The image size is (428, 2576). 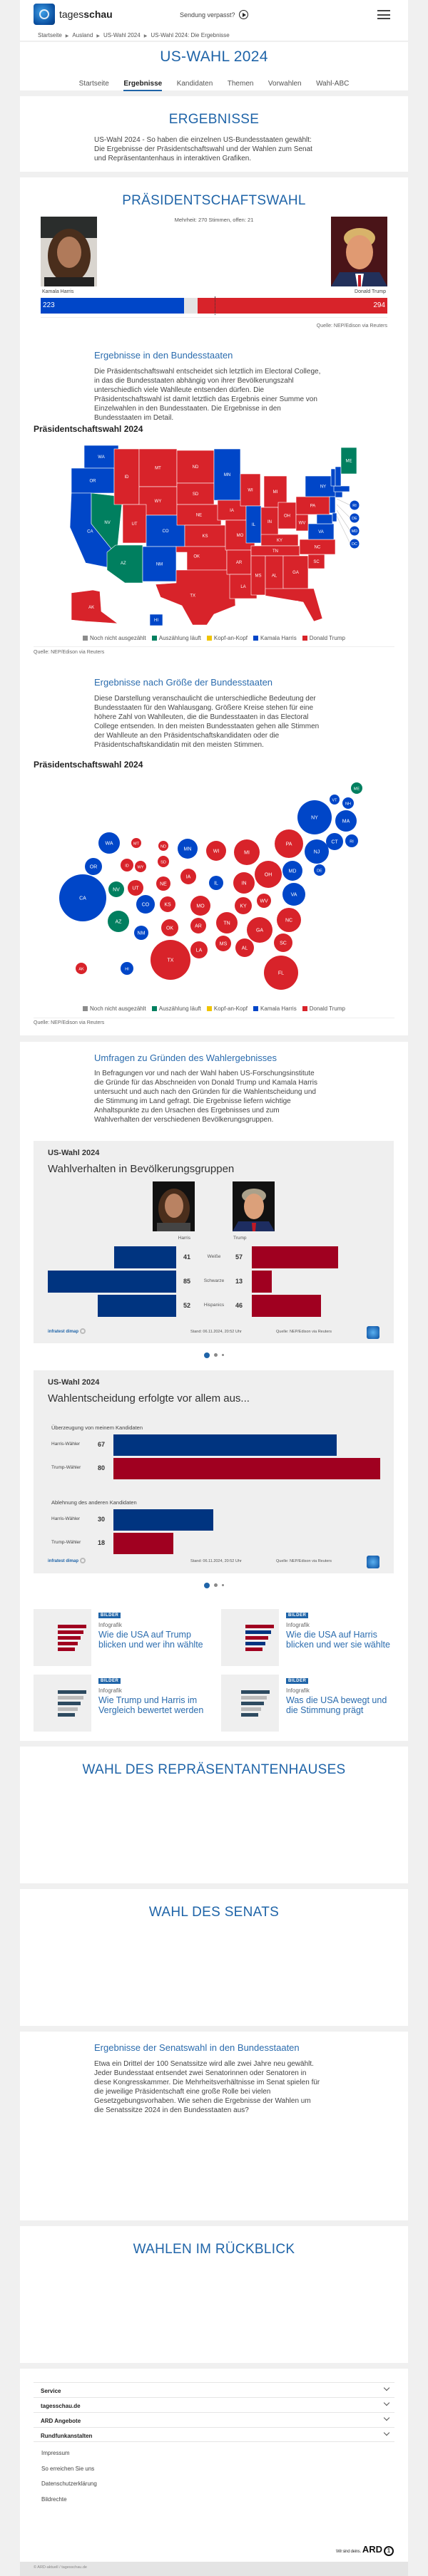 I want to click on bubble-nj, so click(x=317, y=852).